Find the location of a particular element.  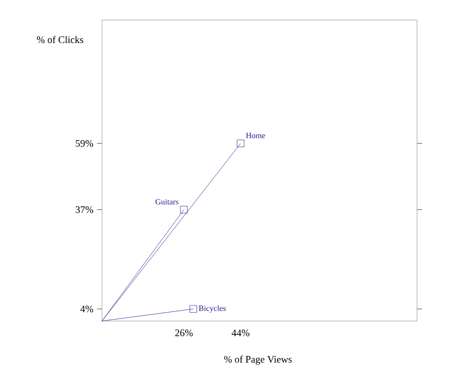

y-tick-label: 4% is located at coordinates (87, 309).